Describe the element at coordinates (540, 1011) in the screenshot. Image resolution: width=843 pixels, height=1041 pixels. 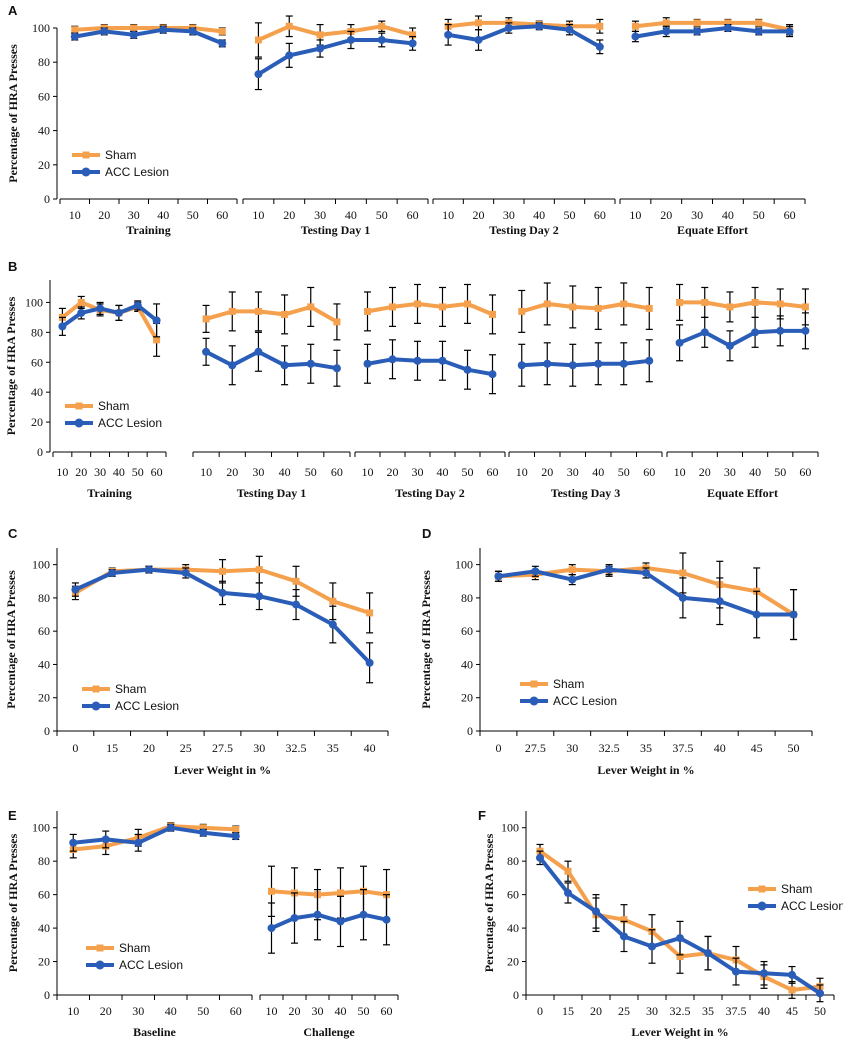
I see `x-tick-label: 0` at that location.